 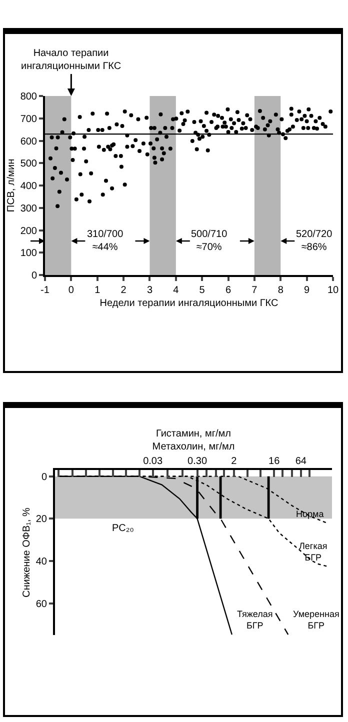 What do you see at coordinates (281, 290) in the screenshot?
I see `x-tick-label: 8` at bounding box center [281, 290].